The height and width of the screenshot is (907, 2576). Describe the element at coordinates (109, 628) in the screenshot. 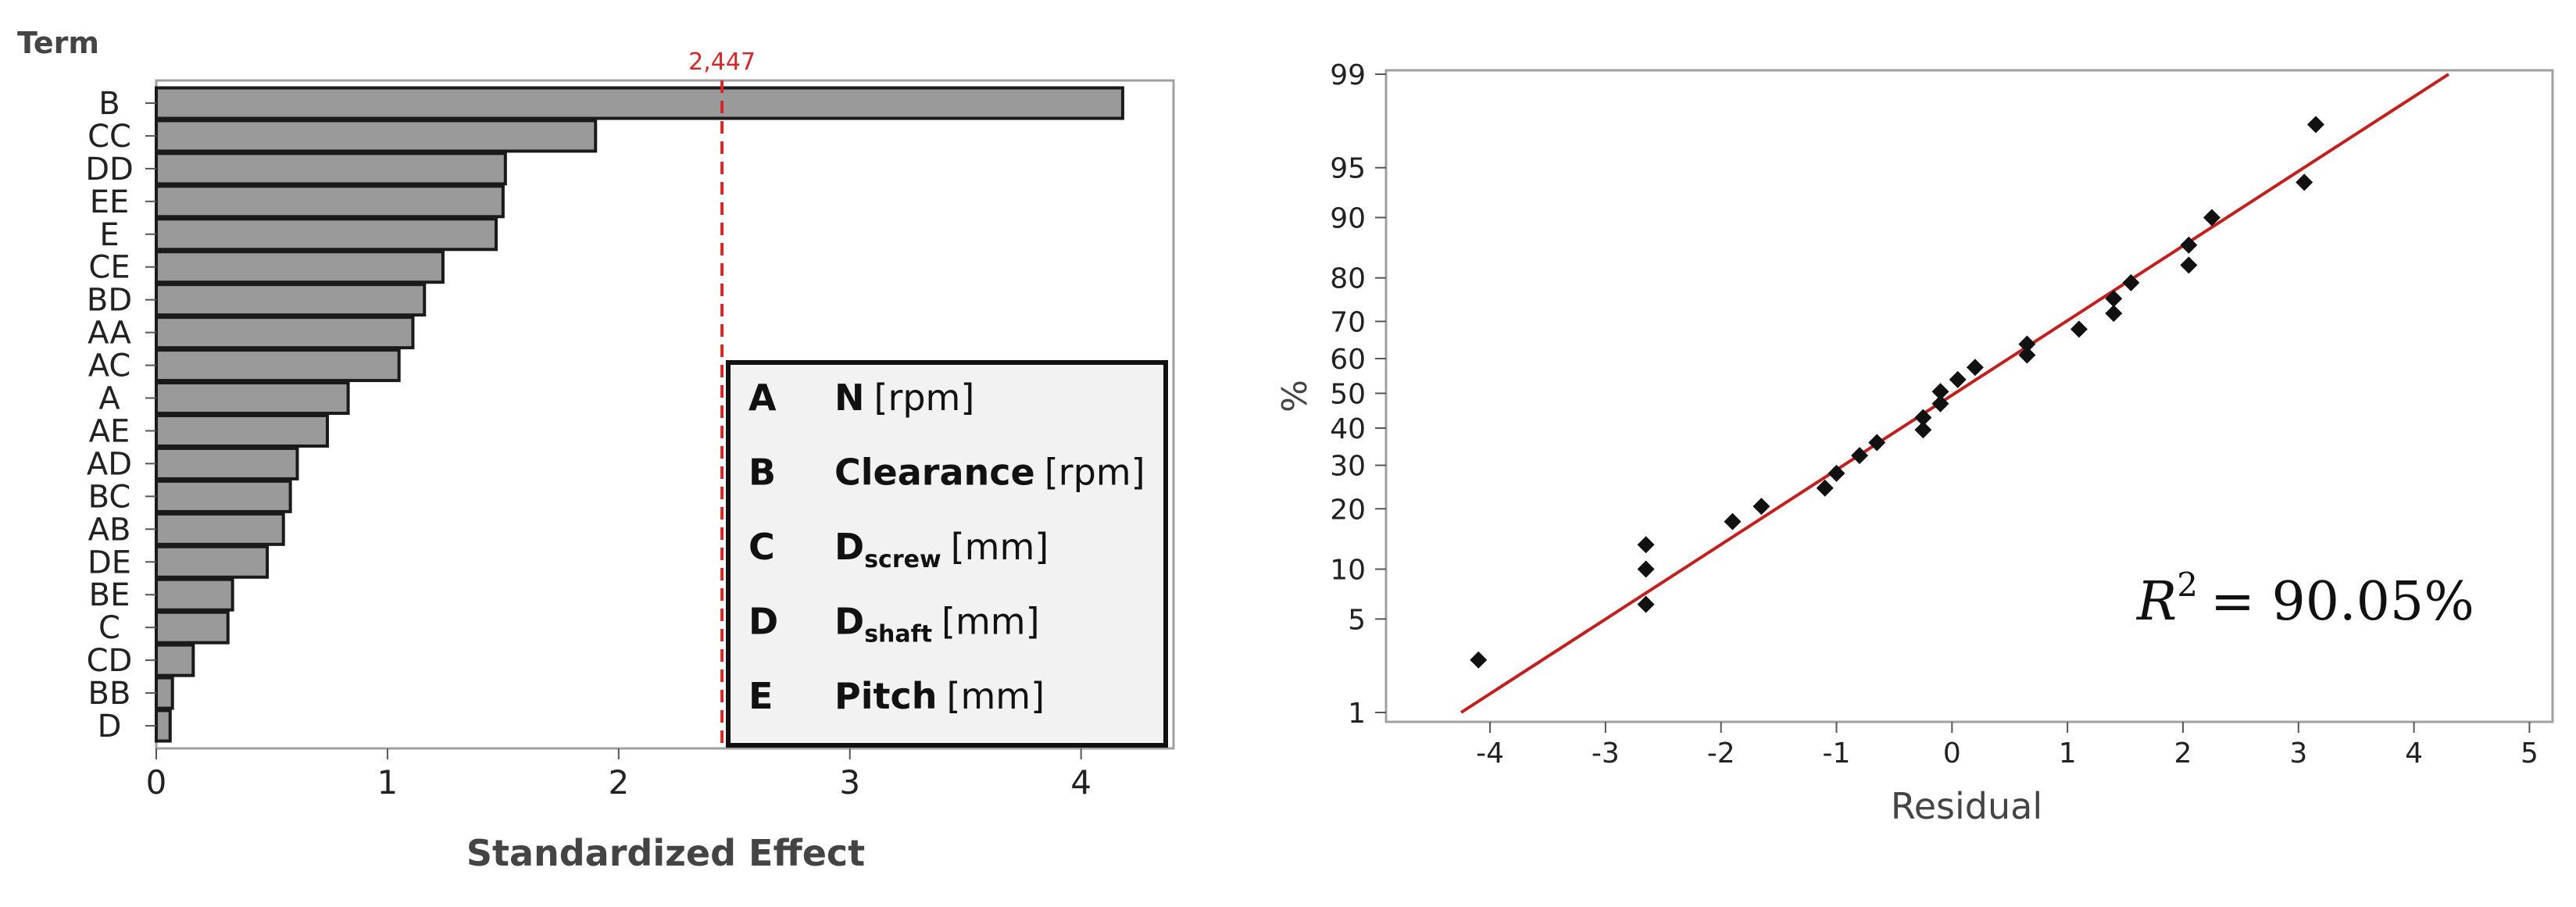

I see `category-label-C: C` at that location.